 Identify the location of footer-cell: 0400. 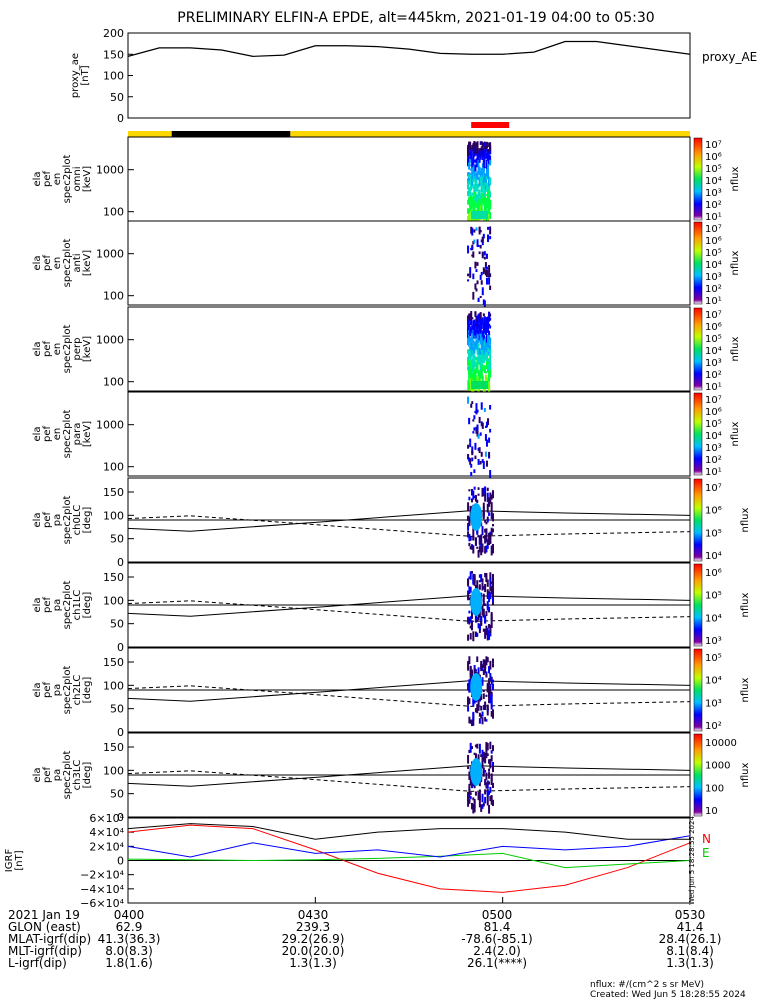
(129, 915).